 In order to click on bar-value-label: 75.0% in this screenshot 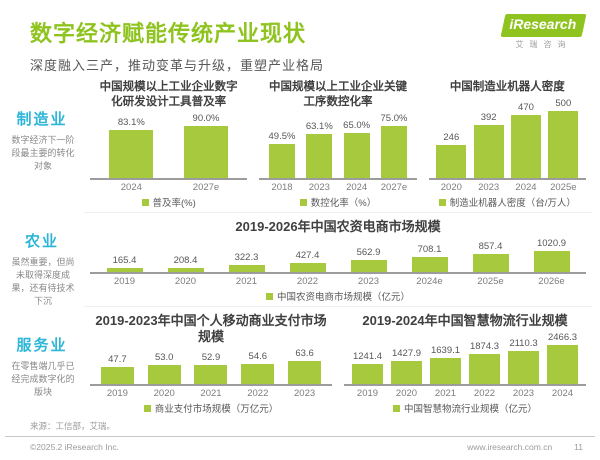, I will do `click(394, 118)`.